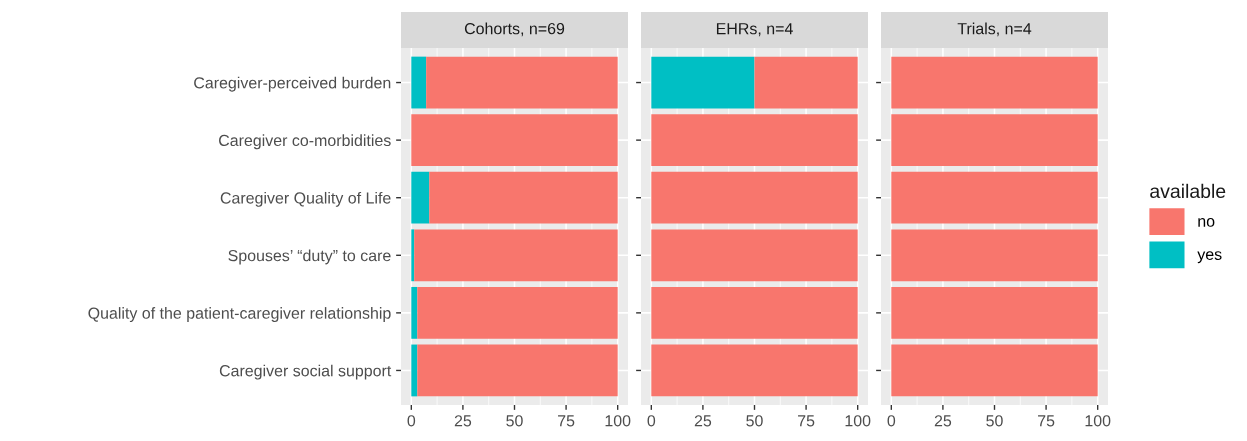  I want to click on legend-label: yes, so click(1209, 257).